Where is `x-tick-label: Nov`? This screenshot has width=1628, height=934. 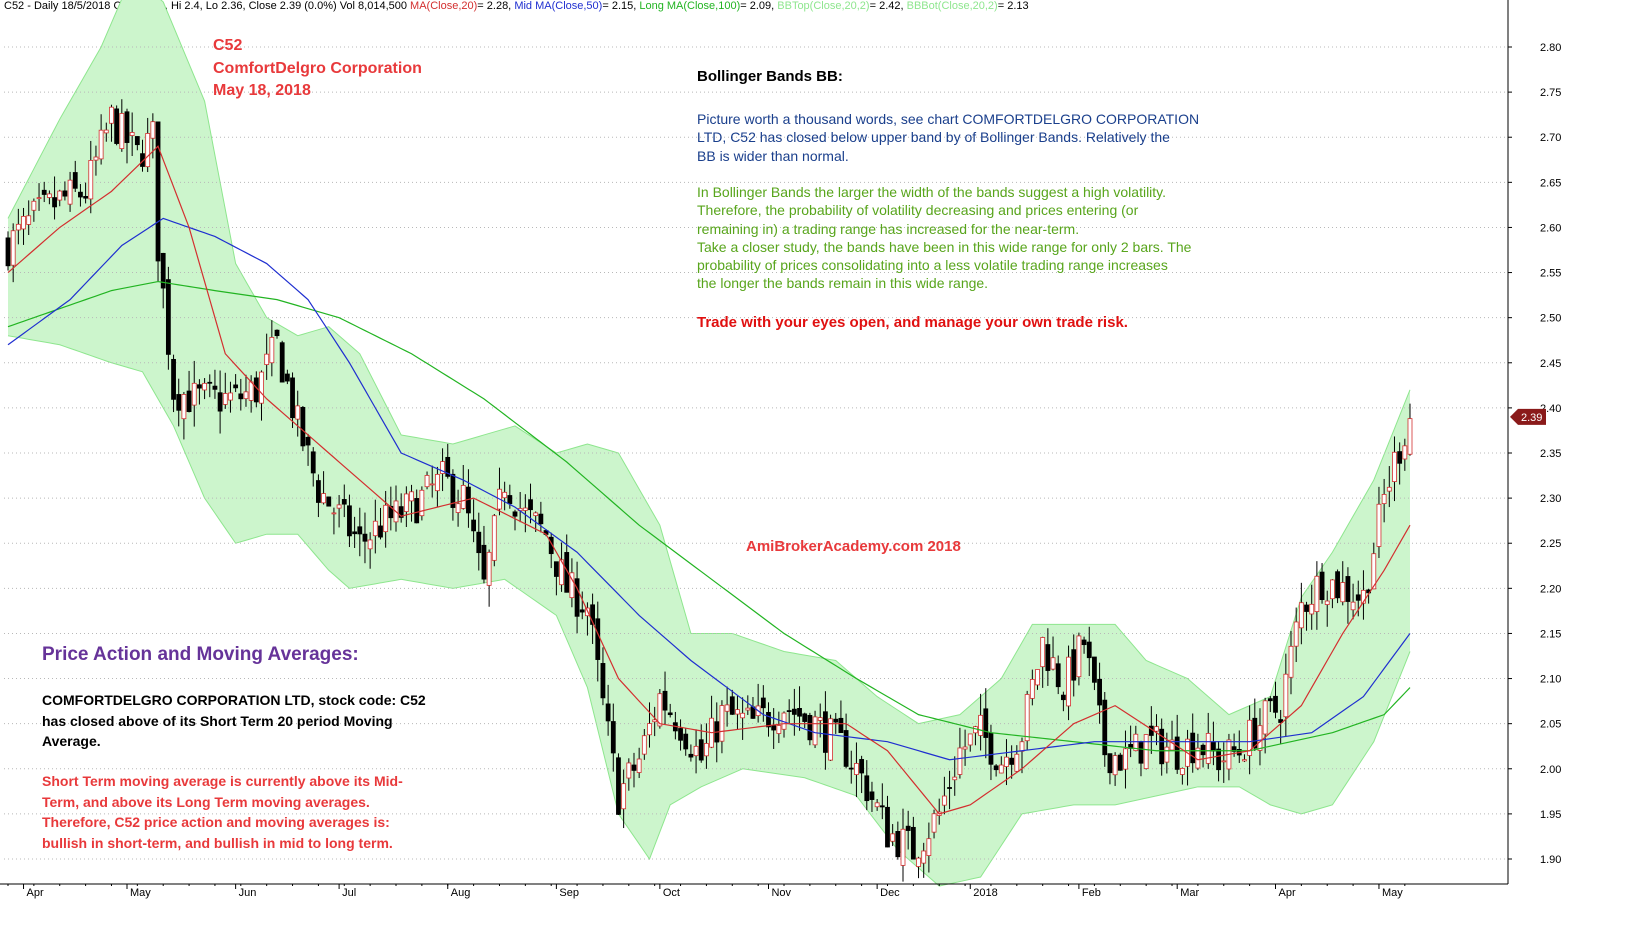 x-tick-label: Nov is located at coordinates (781, 893).